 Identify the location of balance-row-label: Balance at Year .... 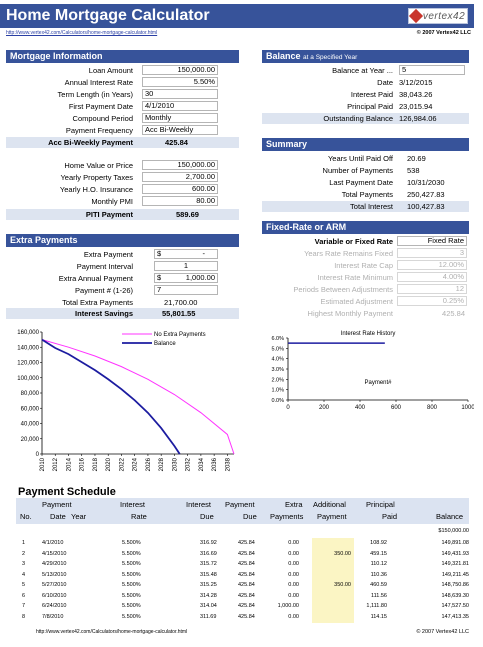
(362, 70).